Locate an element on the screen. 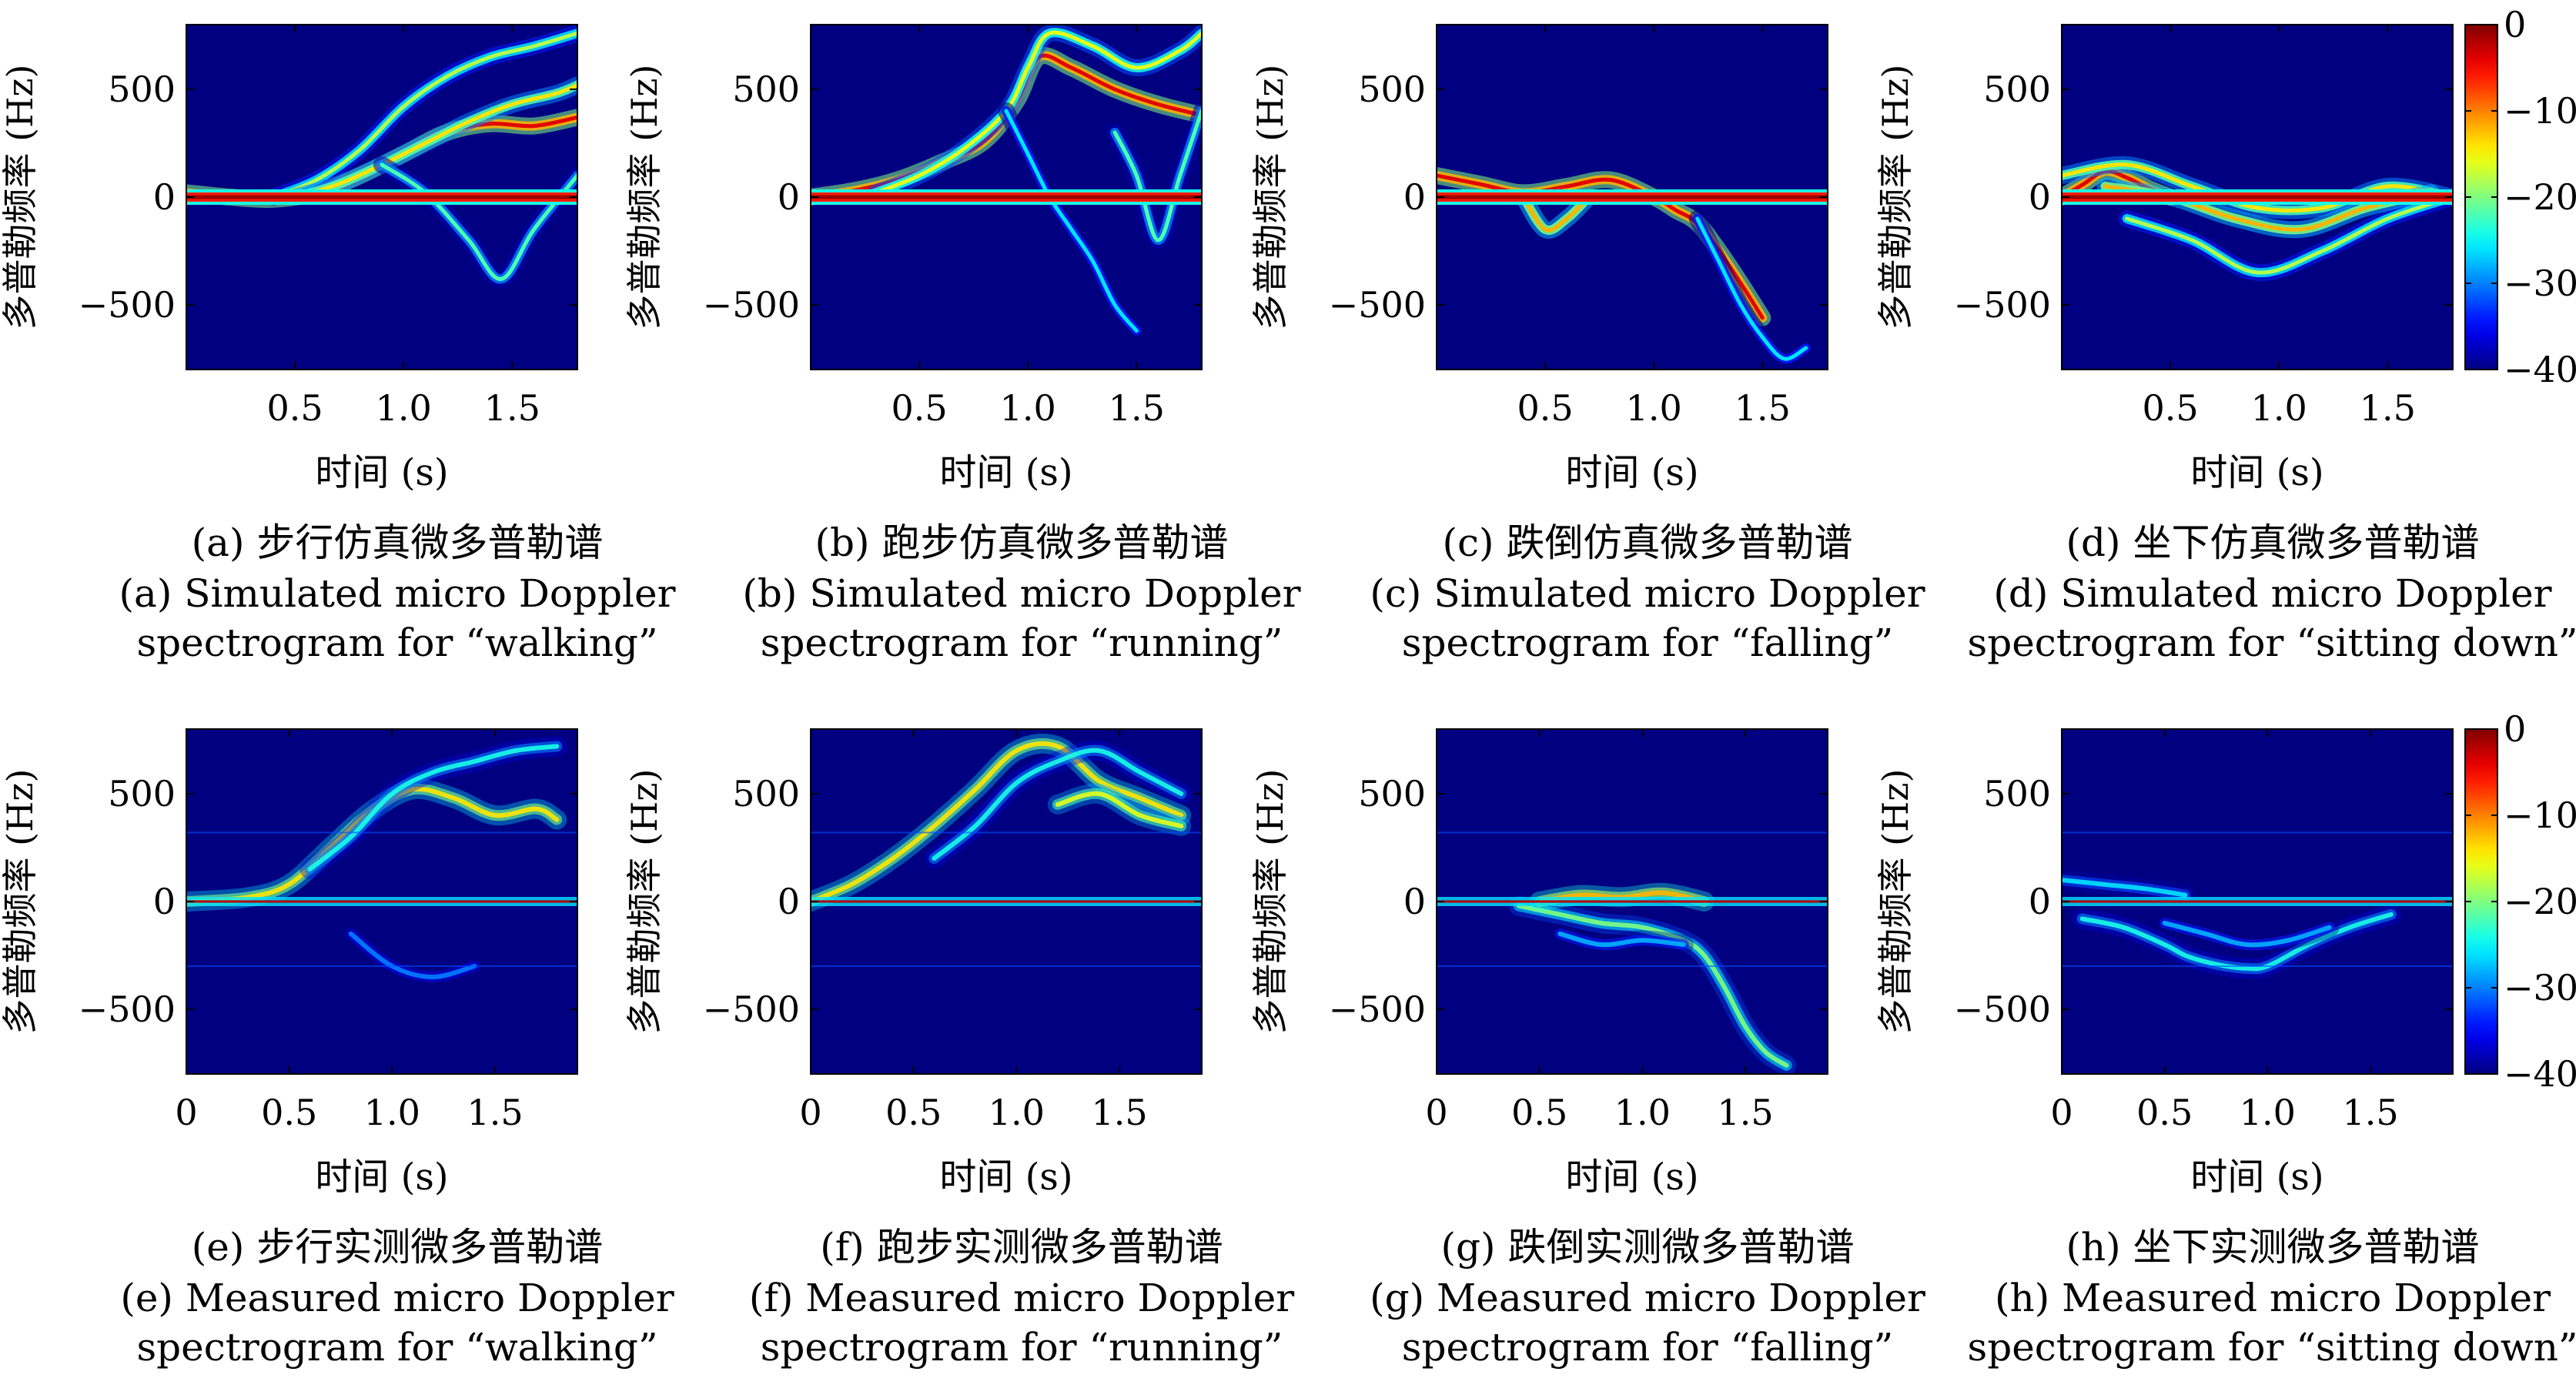 This screenshot has height=1385, width=2576. ytick-label-e-1: 0 is located at coordinates (165, 901).